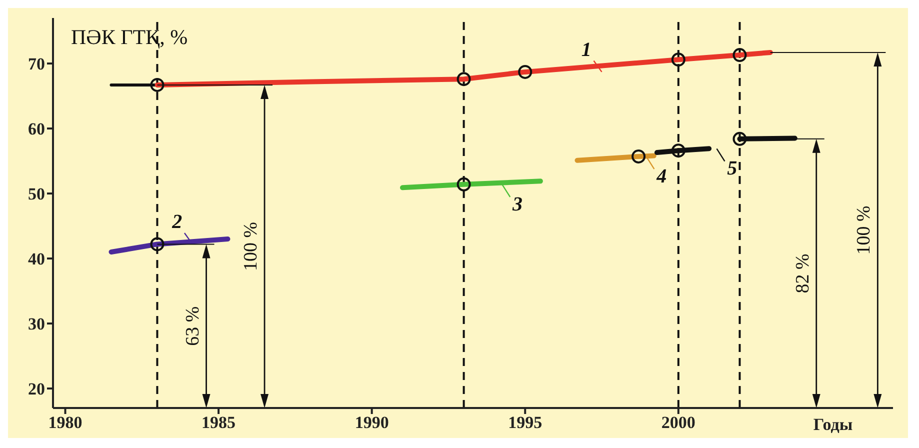 The width and height of the screenshot is (919, 448). Describe the element at coordinates (833, 424) in the screenshot. I see `x-axis-title: Годы` at that location.